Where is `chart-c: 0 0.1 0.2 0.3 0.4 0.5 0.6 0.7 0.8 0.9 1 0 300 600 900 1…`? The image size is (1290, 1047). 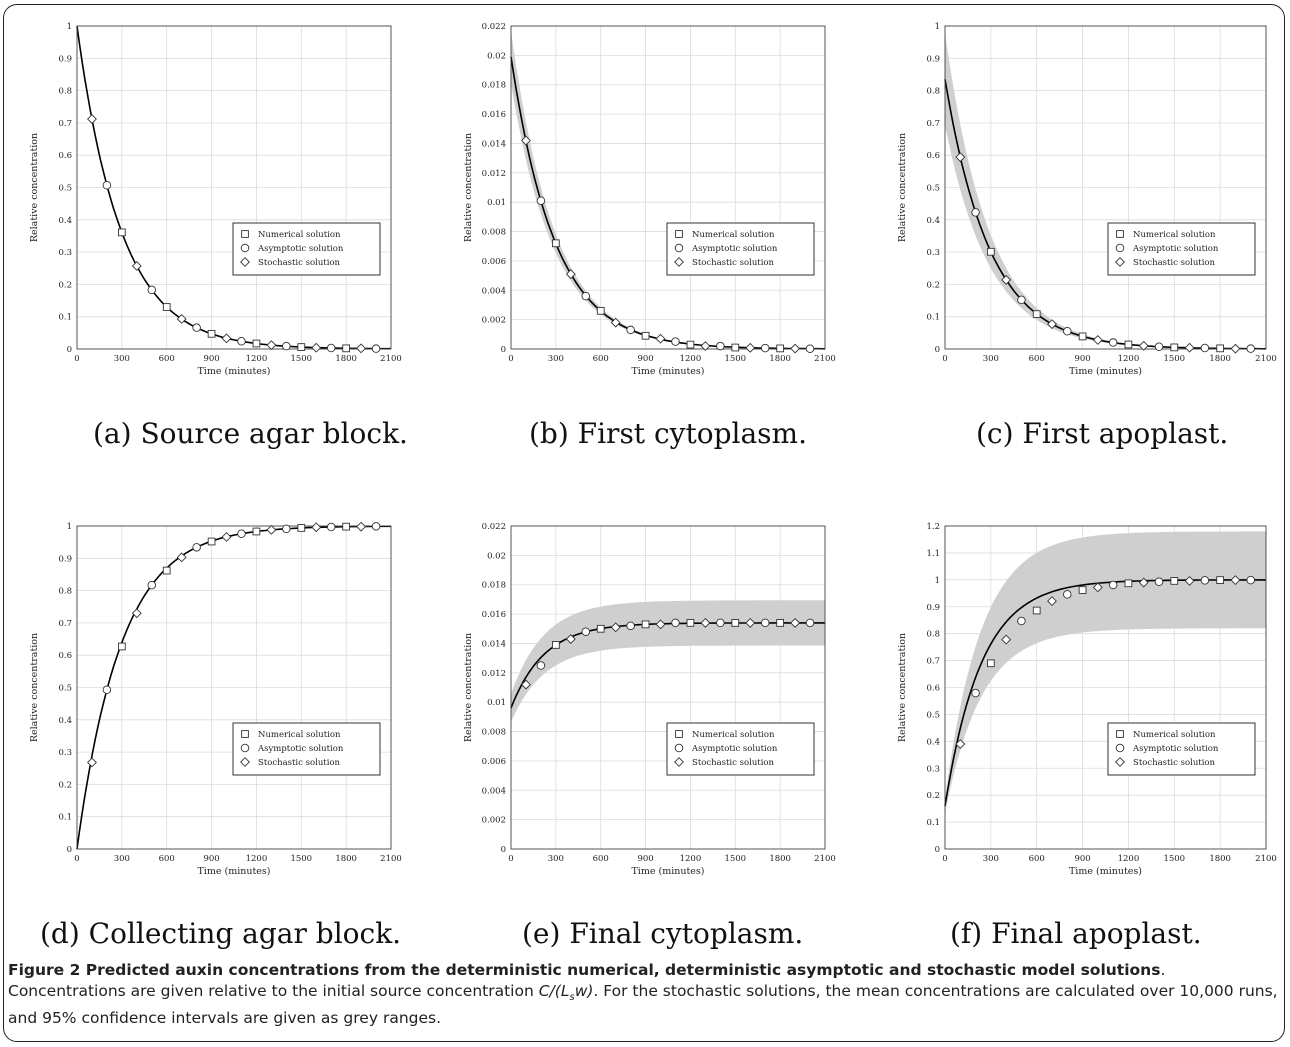 chart-c: 0 0.1 0.2 0.3 0.4 0.5 0.6 0.7 0.8 0.9 1 0 300 600 900 1… is located at coordinates (1087, 199).